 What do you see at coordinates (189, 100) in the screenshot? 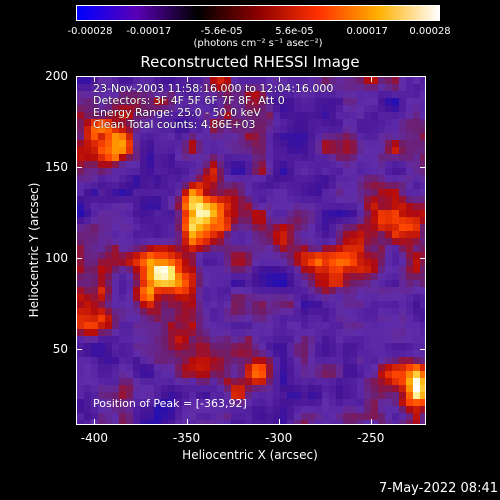
I see `info-detectors: Detectors: 3F 4F 5F 6F 7F 8F, Att 0` at bounding box center [189, 100].